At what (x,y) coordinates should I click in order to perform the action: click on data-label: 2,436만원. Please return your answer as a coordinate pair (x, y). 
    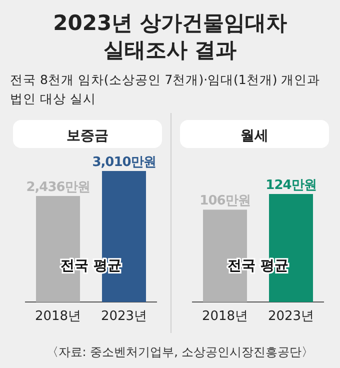
    Looking at the image, I should click on (58, 187).